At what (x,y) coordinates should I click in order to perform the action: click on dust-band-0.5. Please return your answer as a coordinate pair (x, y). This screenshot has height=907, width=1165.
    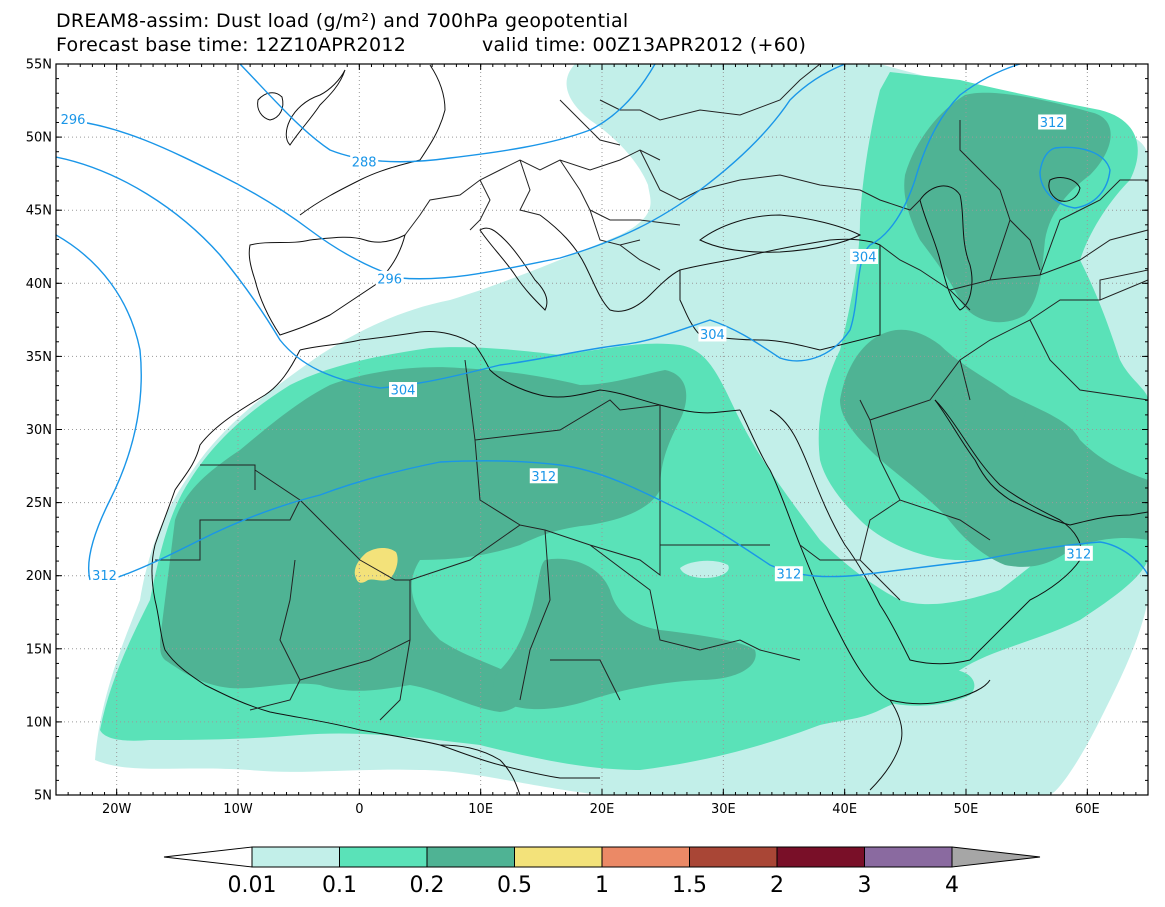
    Looking at the image, I should click on (376, 565).